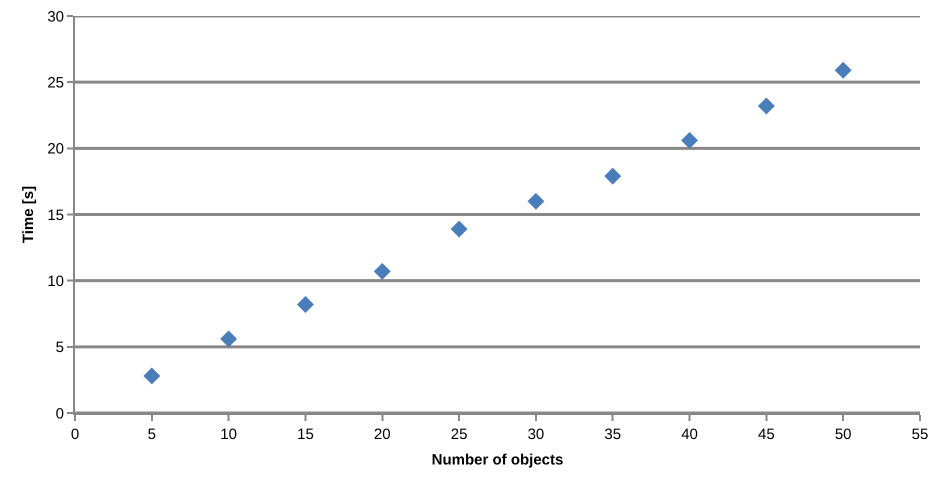 This screenshot has width=938, height=483. What do you see at coordinates (382, 434) in the screenshot?
I see `x-tick-label: 20` at bounding box center [382, 434].